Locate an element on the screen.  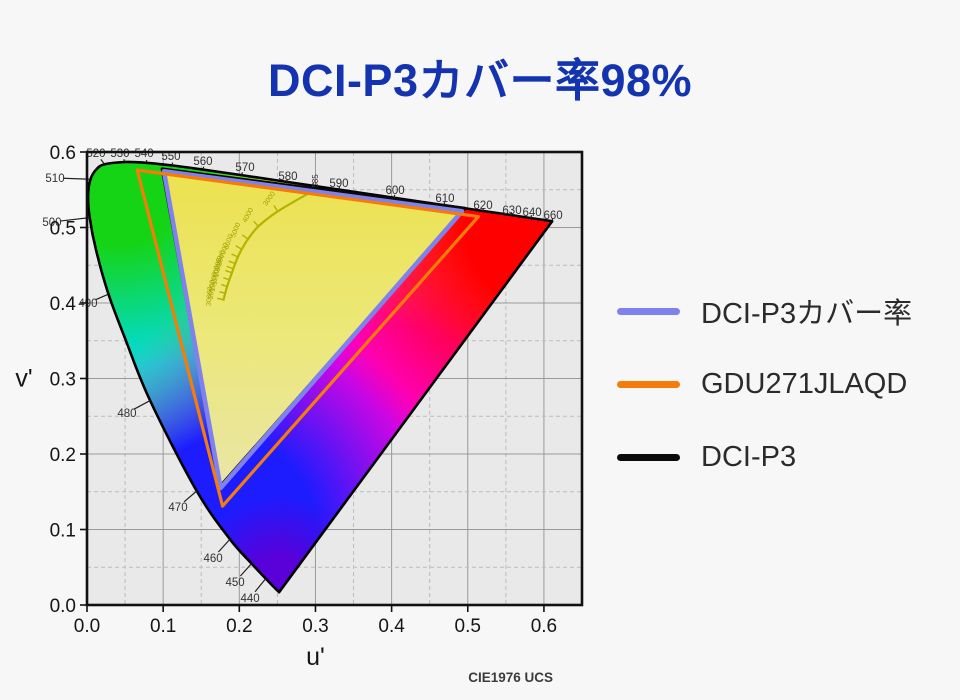
svg-text: 660 is located at coordinates (552, 216).